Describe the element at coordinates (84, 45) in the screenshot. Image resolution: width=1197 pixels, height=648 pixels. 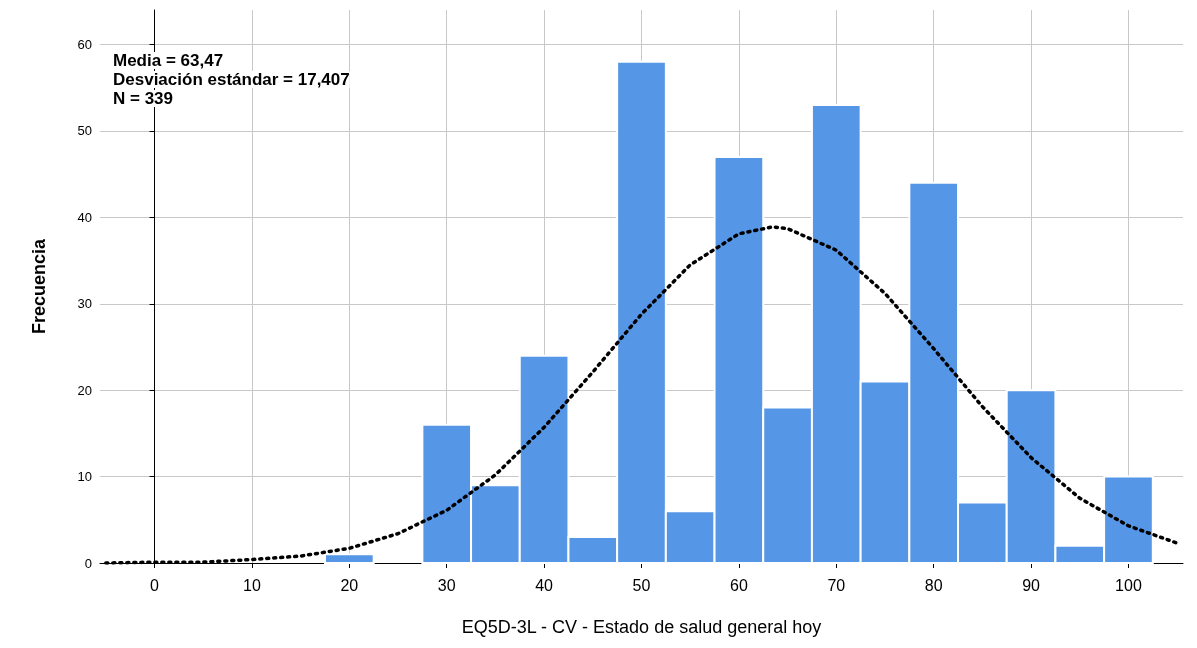
I see `y-tick-label: 60` at that location.